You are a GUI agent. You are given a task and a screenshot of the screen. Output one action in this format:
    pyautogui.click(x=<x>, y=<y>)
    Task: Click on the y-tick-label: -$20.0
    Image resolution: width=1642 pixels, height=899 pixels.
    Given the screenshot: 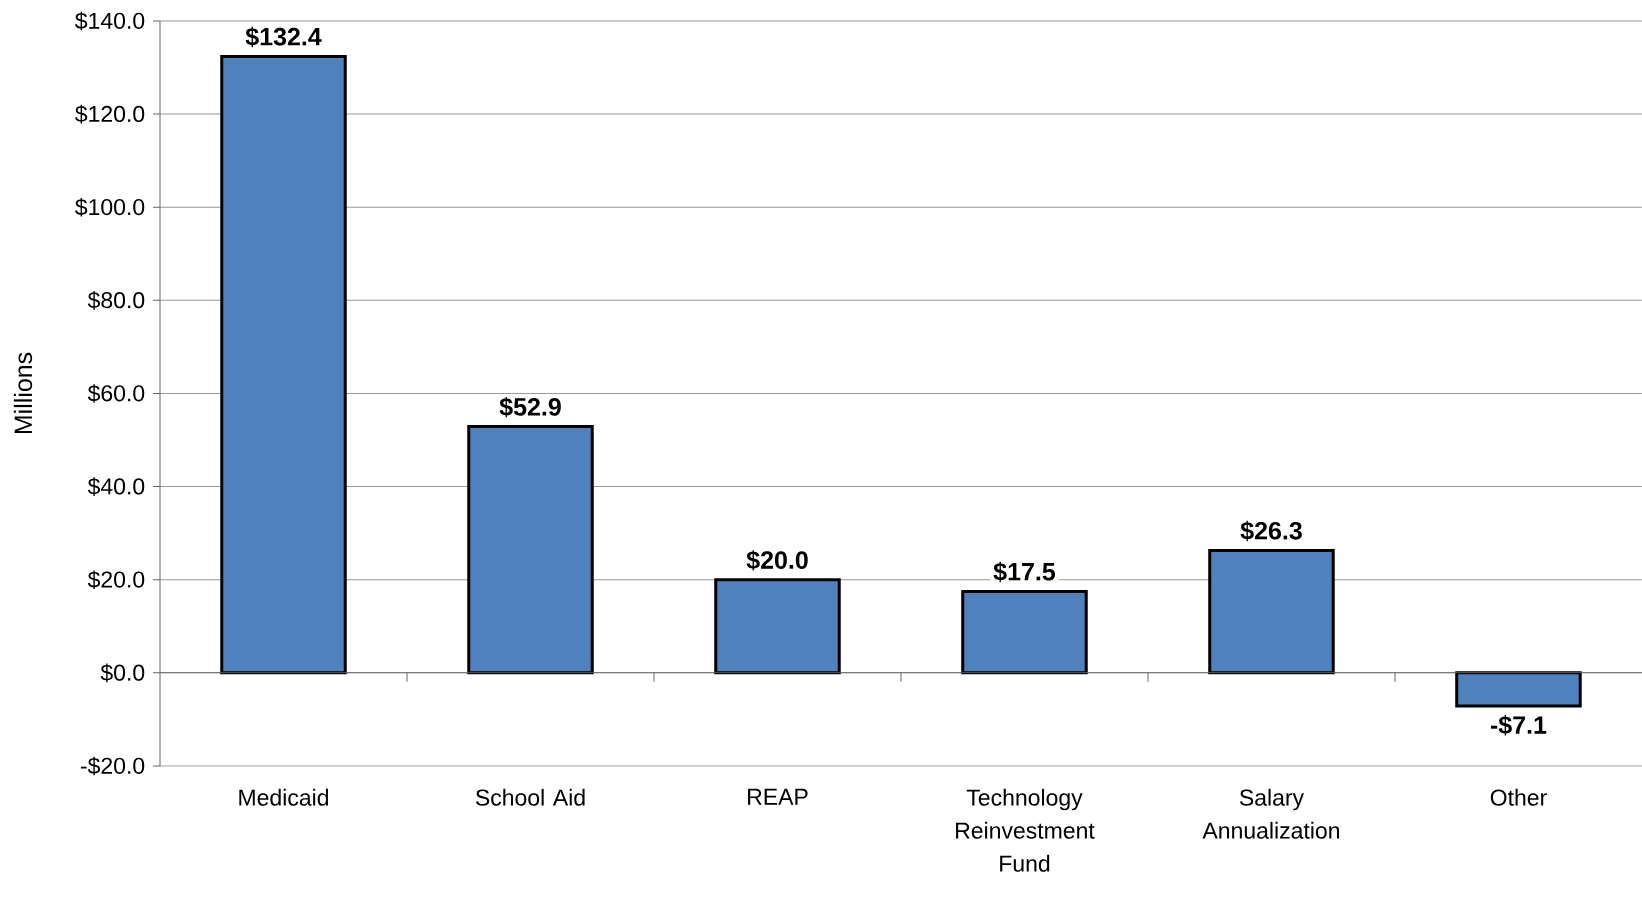 What is the action you would take?
    pyautogui.click(x=112, y=766)
    